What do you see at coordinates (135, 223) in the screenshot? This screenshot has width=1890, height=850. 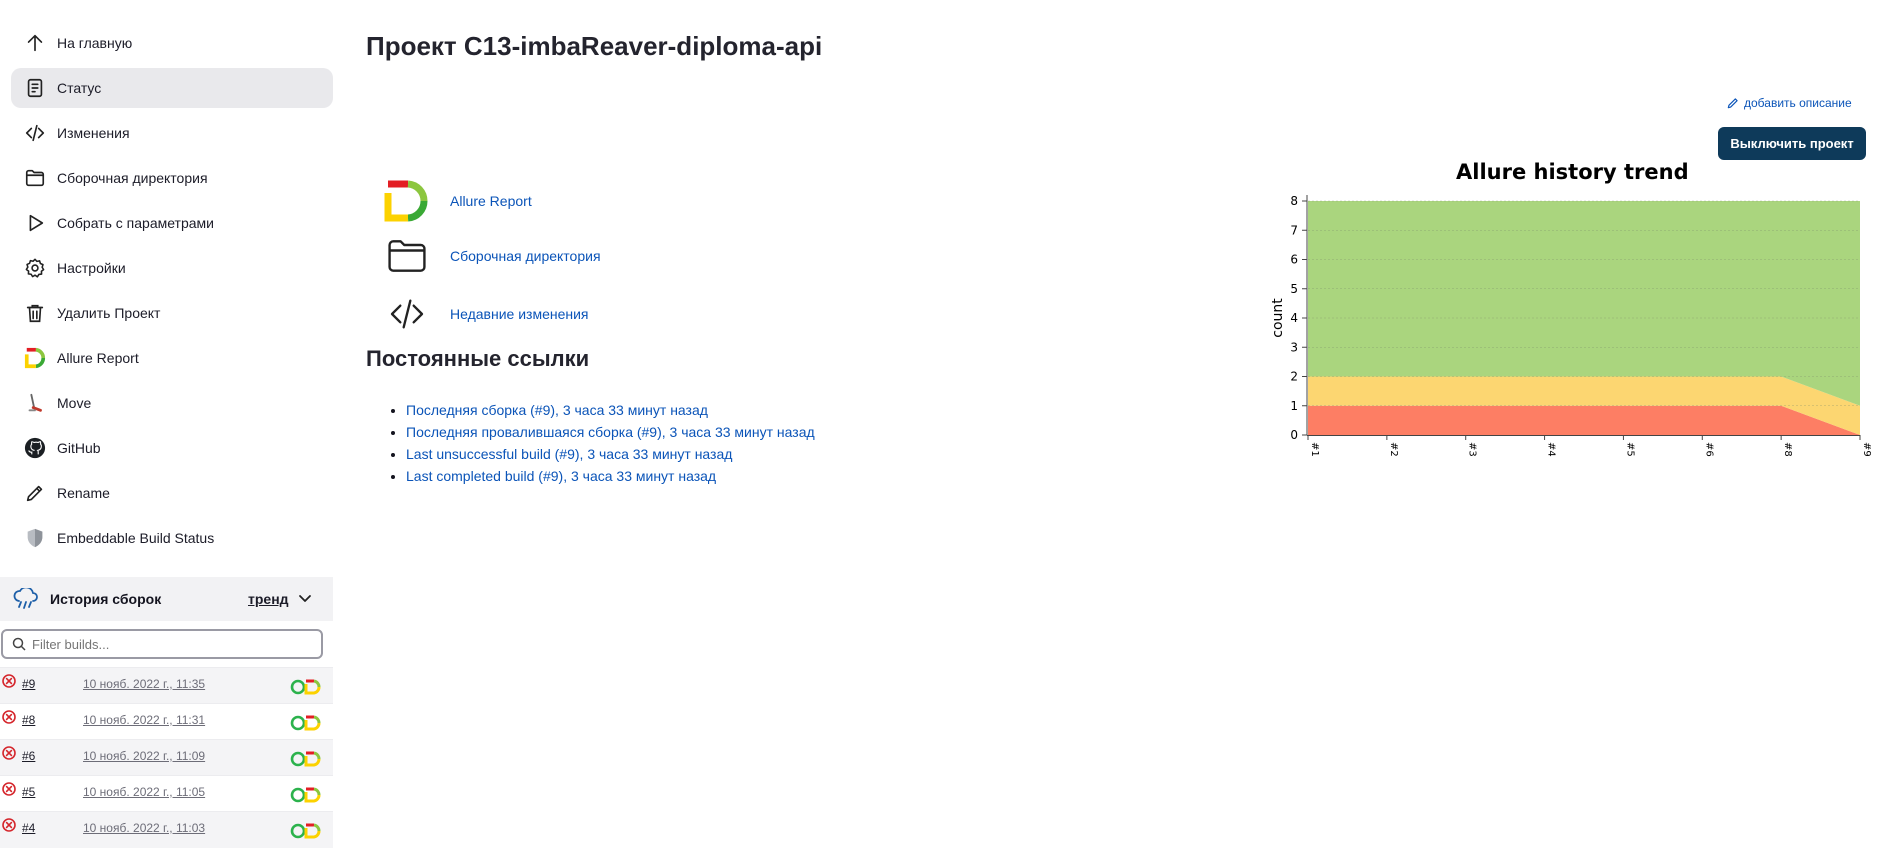 I see `sidebar-item-label: Собрать с параметрами` at bounding box center [135, 223].